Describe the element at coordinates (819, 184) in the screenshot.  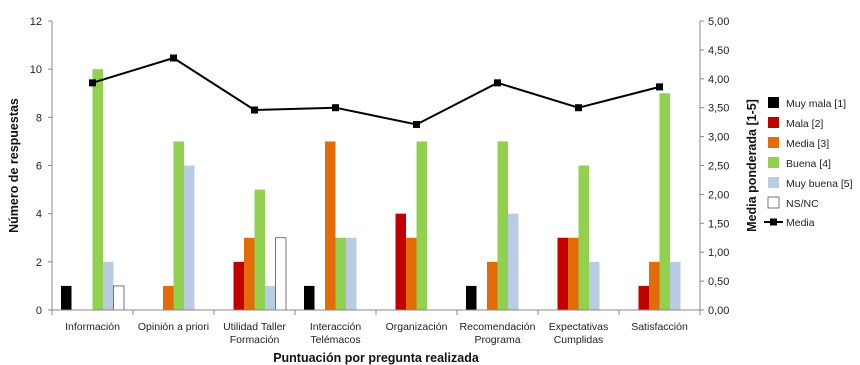
I see `legend-label: Muy buena [5]` at that location.